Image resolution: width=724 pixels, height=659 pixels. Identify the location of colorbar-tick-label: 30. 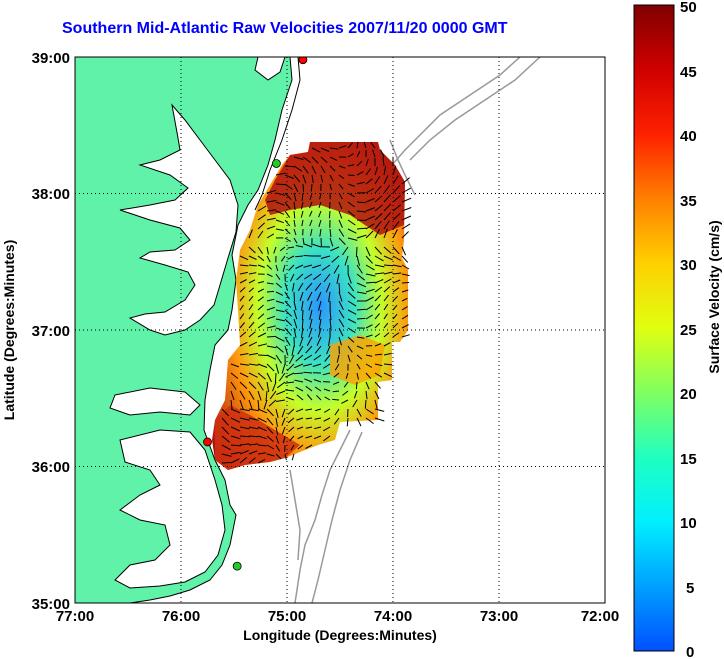
(688, 265).